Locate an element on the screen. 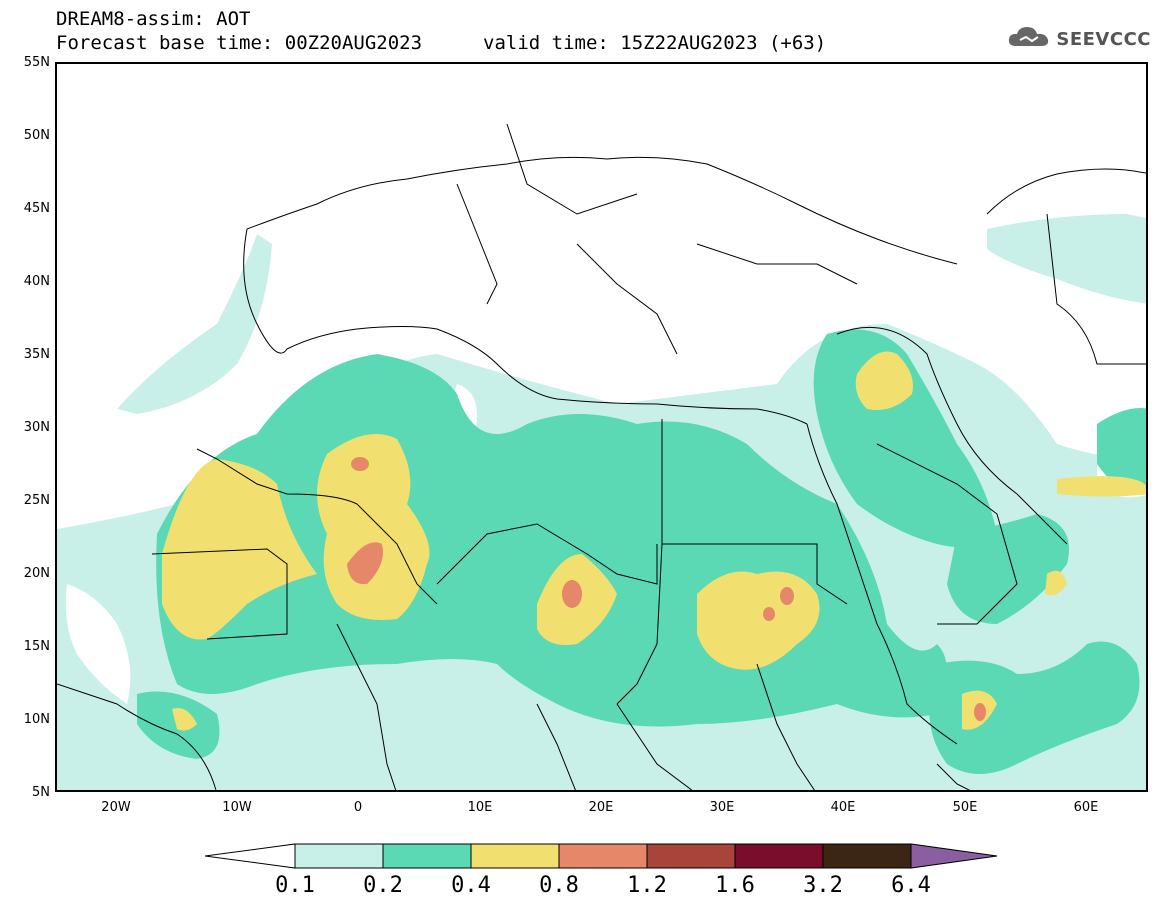  lat-label-35n: 35N is located at coordinates (36, 354).